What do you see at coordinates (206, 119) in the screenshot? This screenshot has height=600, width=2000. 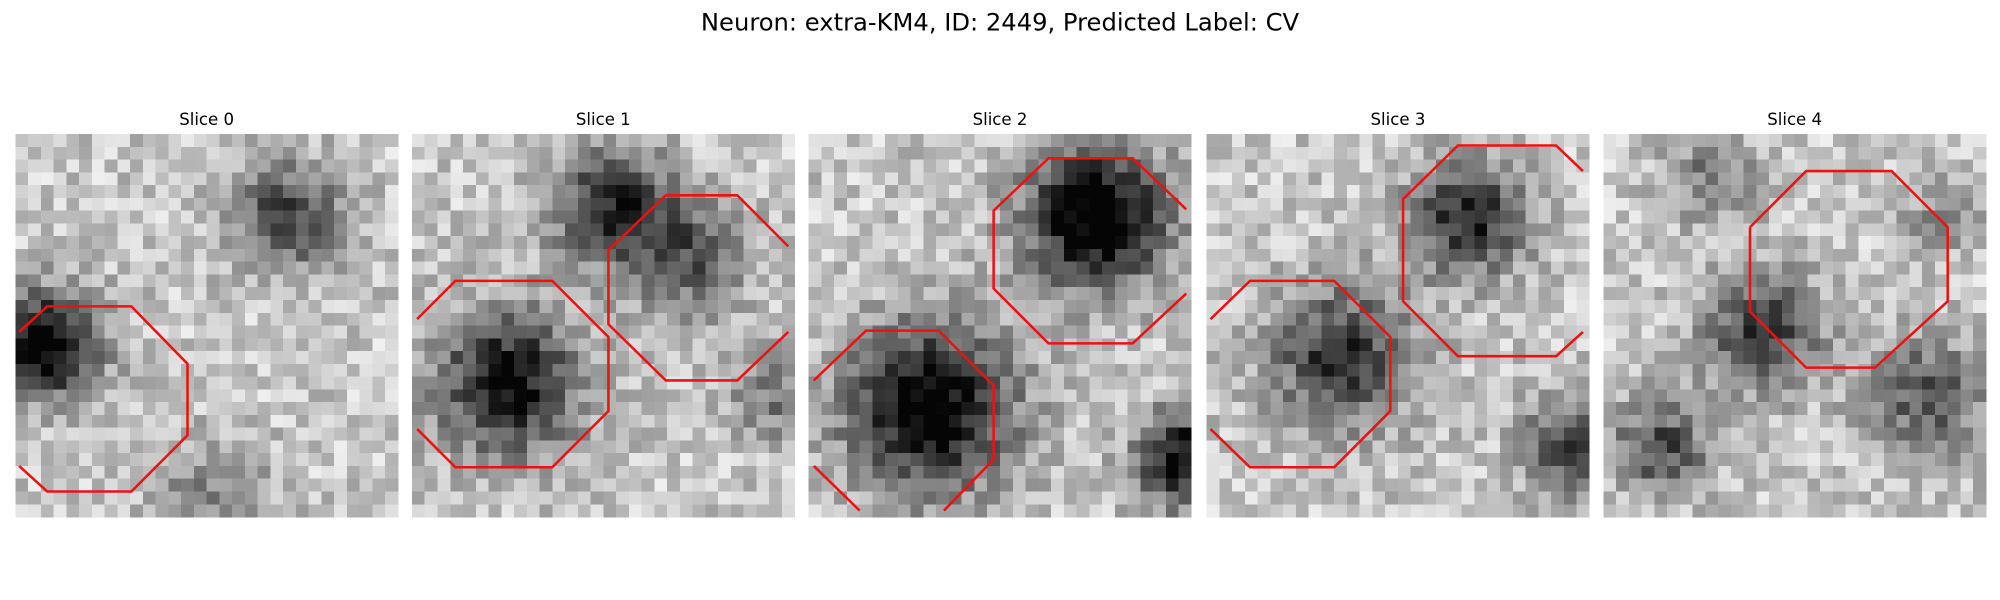 I see `panel-title: Slice 0` at bounding box center [206, 119].